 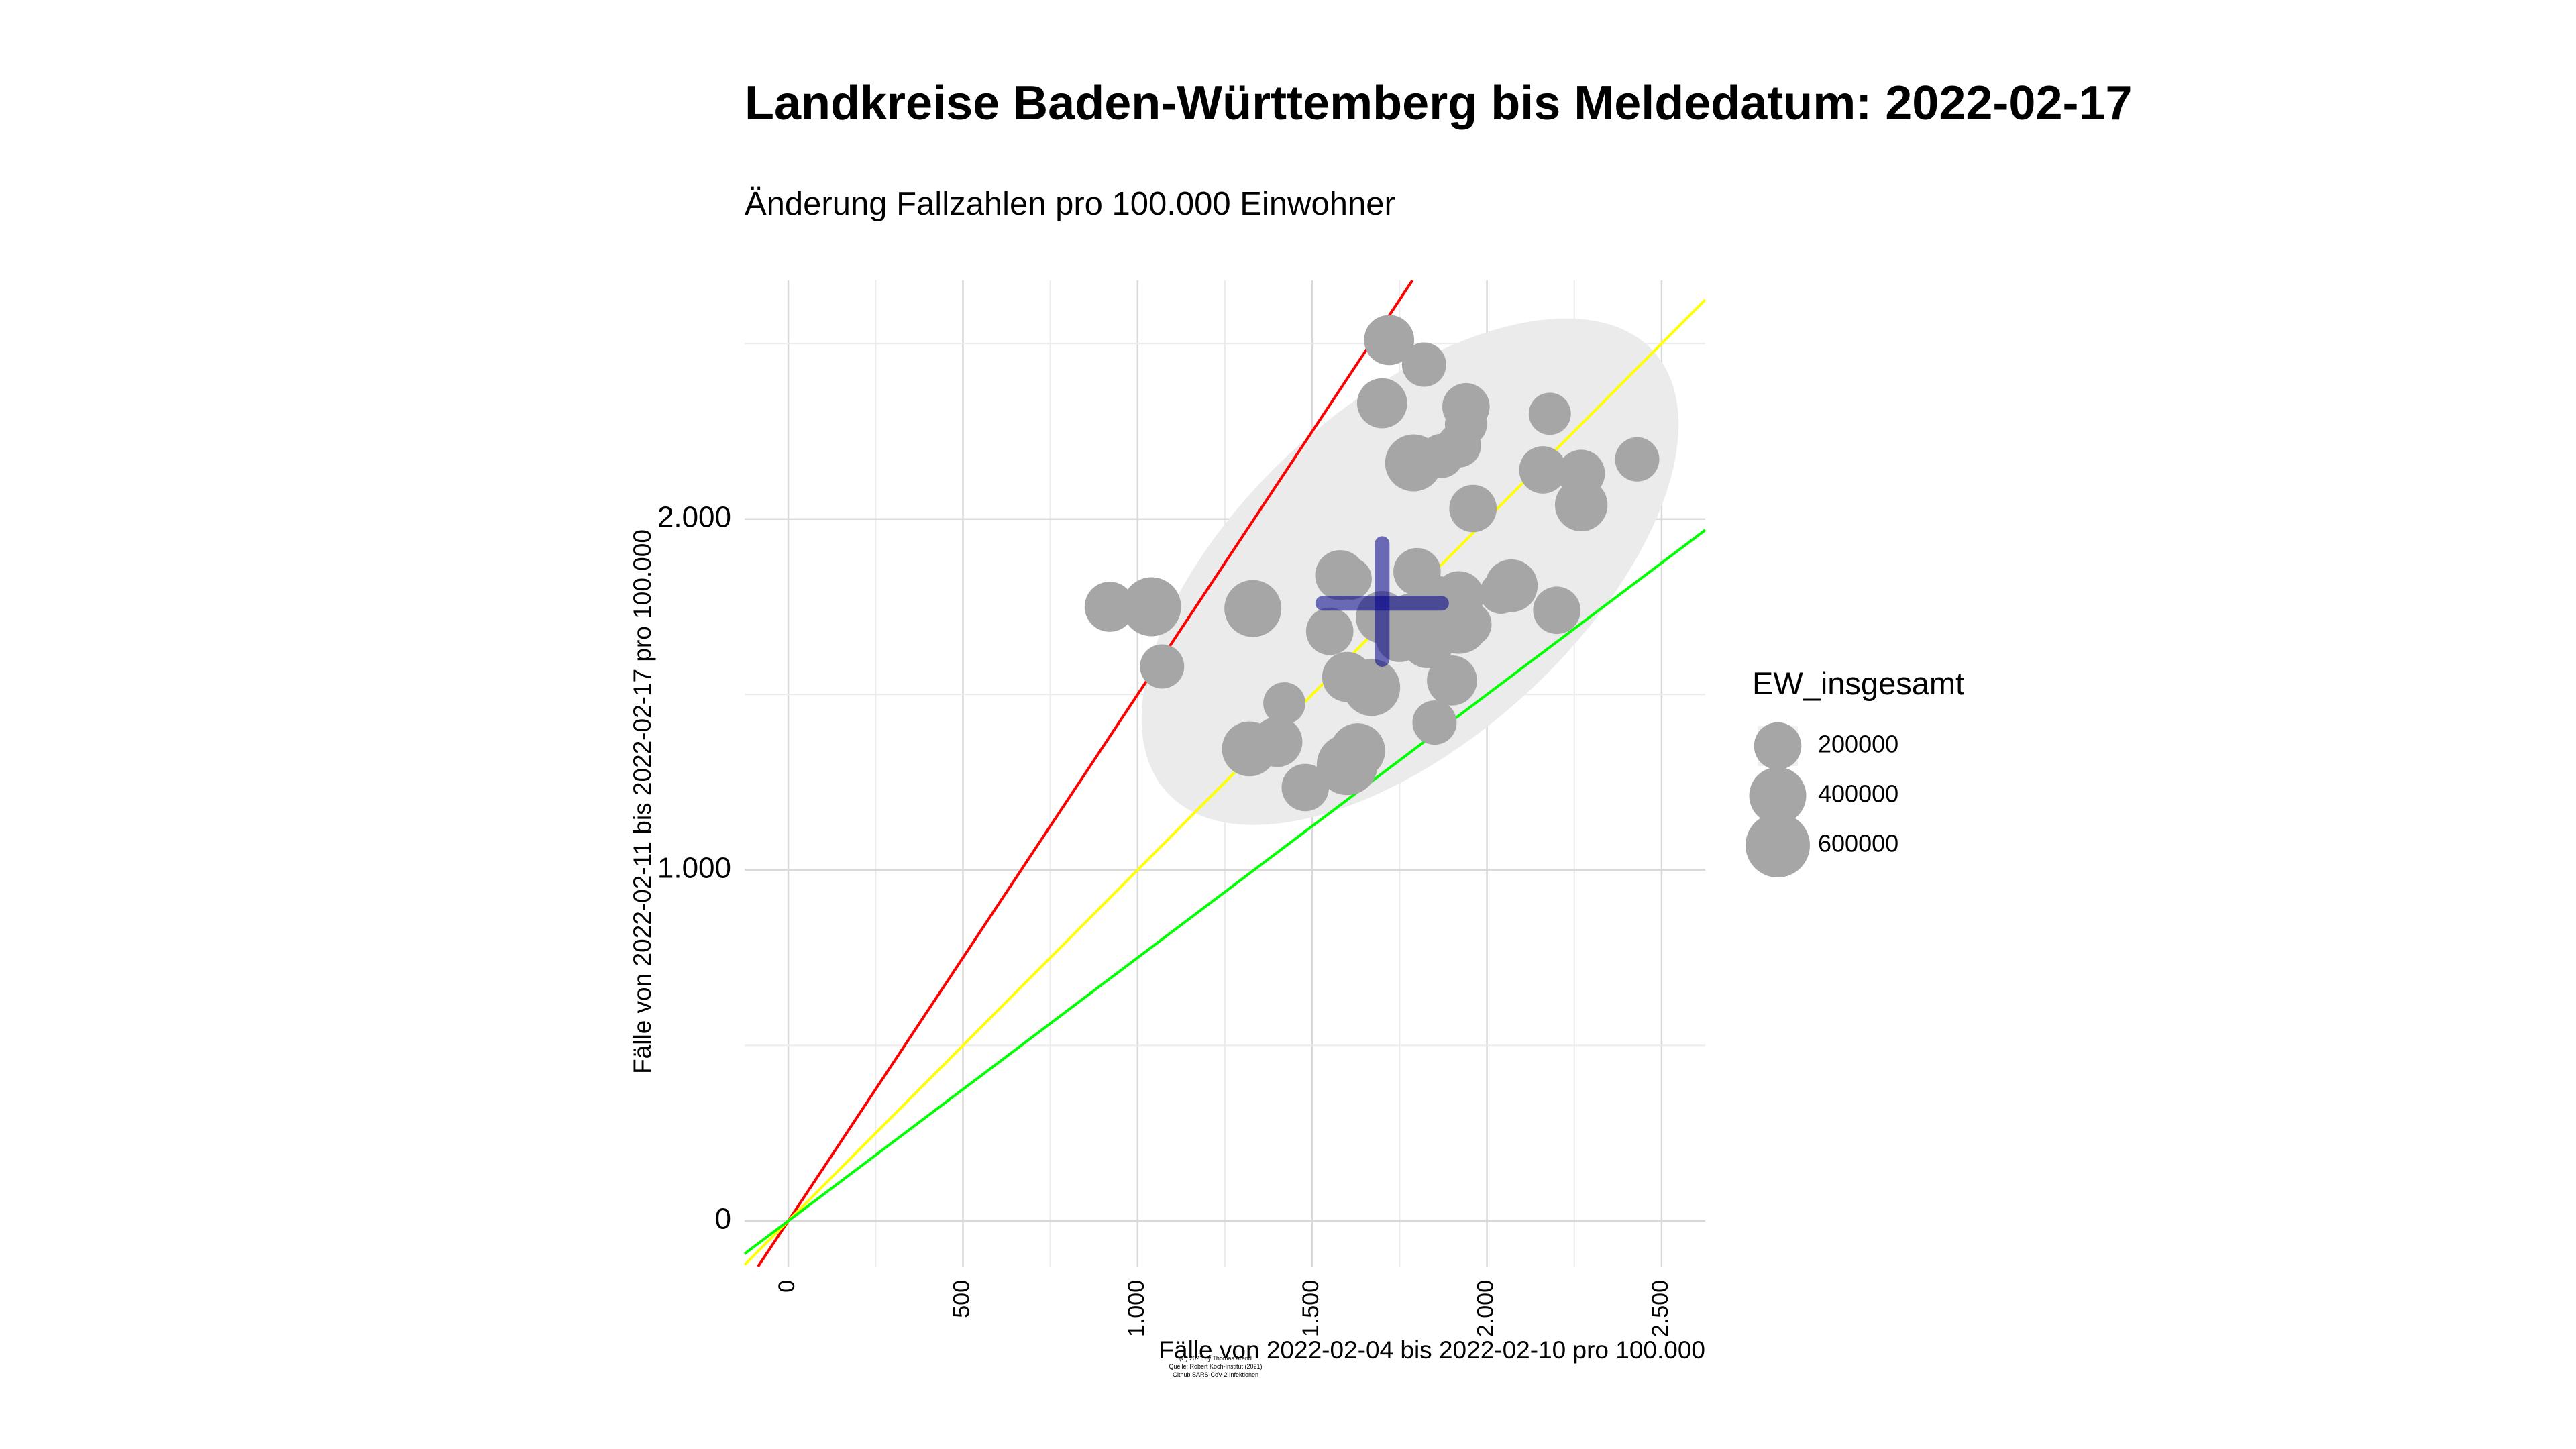 I want to click on y-tick-label: 1.000, so click(x=694, y=867).